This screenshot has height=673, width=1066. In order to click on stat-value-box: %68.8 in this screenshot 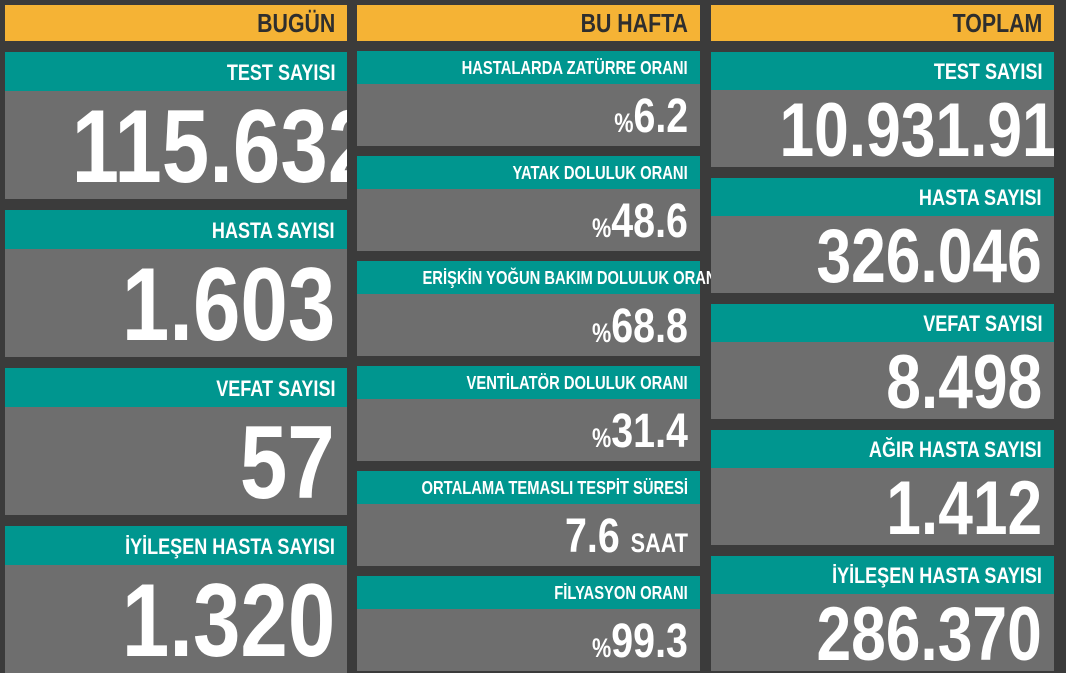, I will do `click(528, 325)`.